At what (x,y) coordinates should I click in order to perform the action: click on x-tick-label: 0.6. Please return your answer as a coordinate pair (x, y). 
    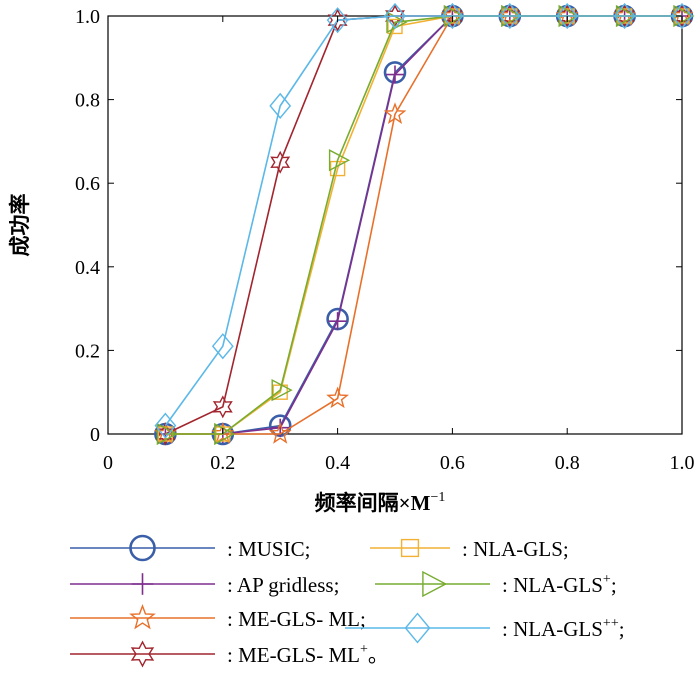
    Looking at the image, I should click on (452, 463).